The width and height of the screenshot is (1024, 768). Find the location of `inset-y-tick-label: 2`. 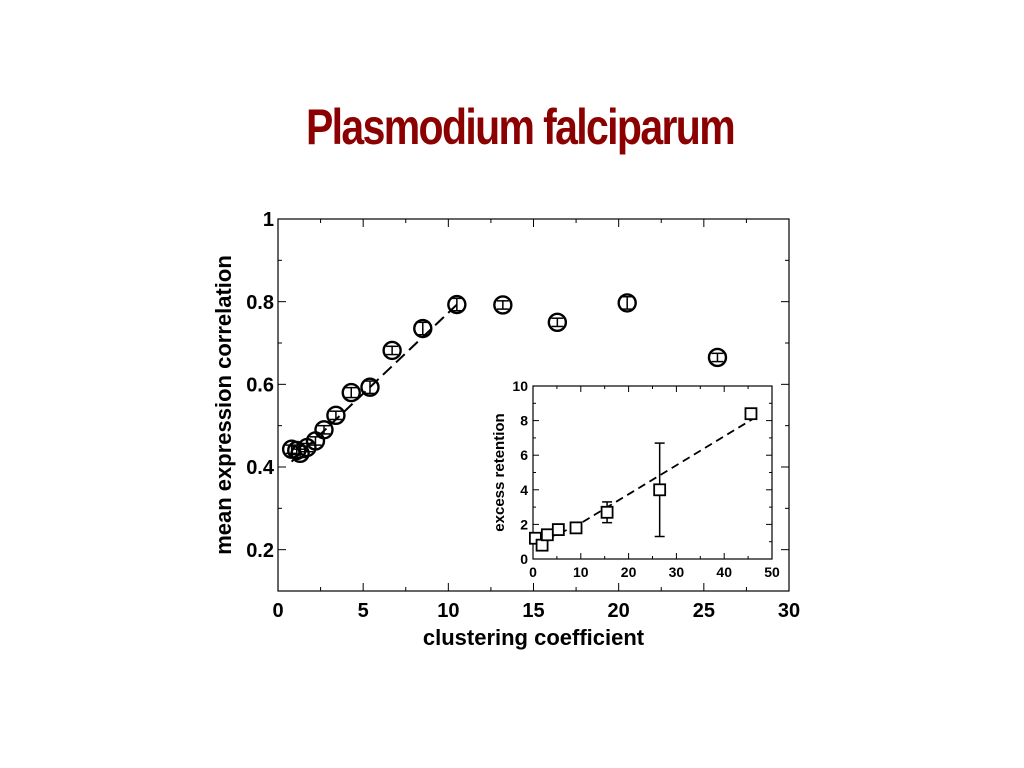

inset-y-tick-label: 2 is located at coordinates (524, 524).